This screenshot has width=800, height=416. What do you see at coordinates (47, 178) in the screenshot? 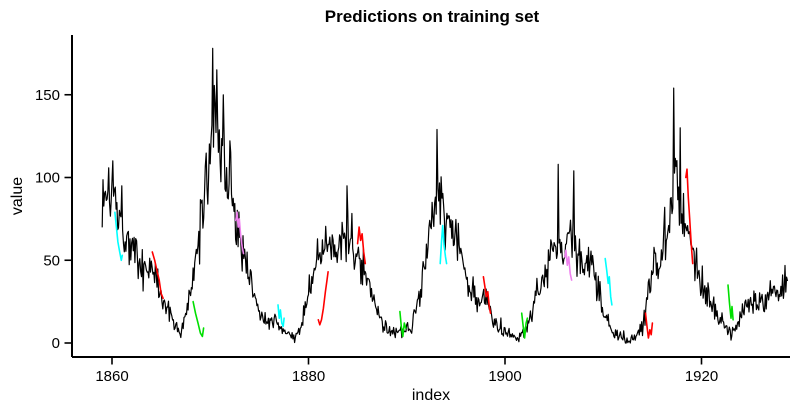
I see `y-tick-label: 100` at bounding box center [47, 178].